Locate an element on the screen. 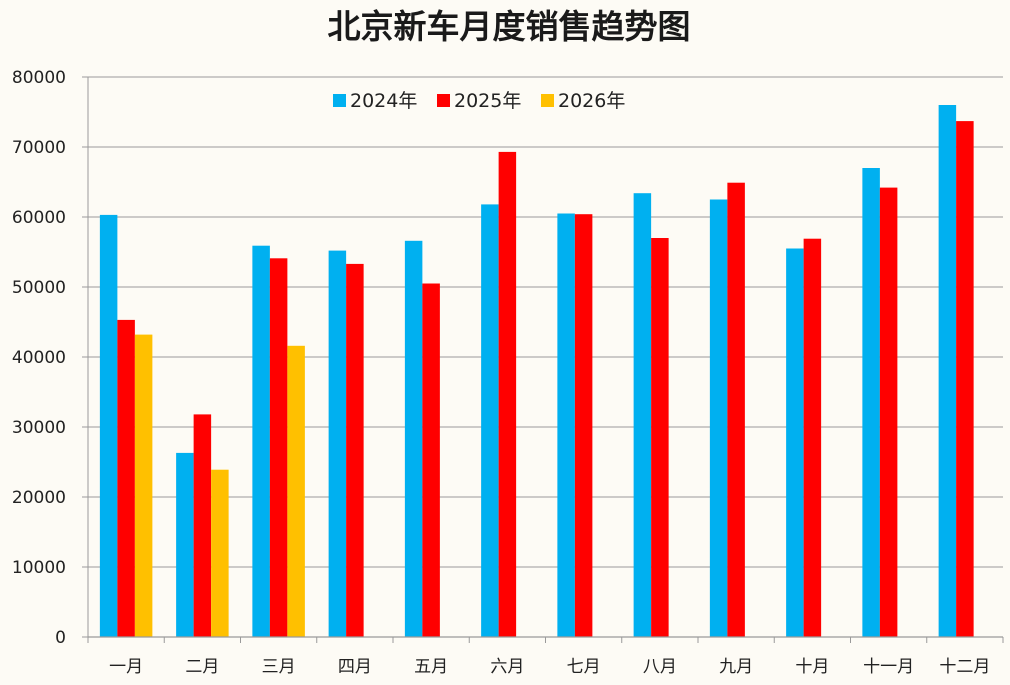 Image resolution: width=1010 pixels, height=685 pixels. x-tick-label: 十一月 is located at coordinates (888, 667).